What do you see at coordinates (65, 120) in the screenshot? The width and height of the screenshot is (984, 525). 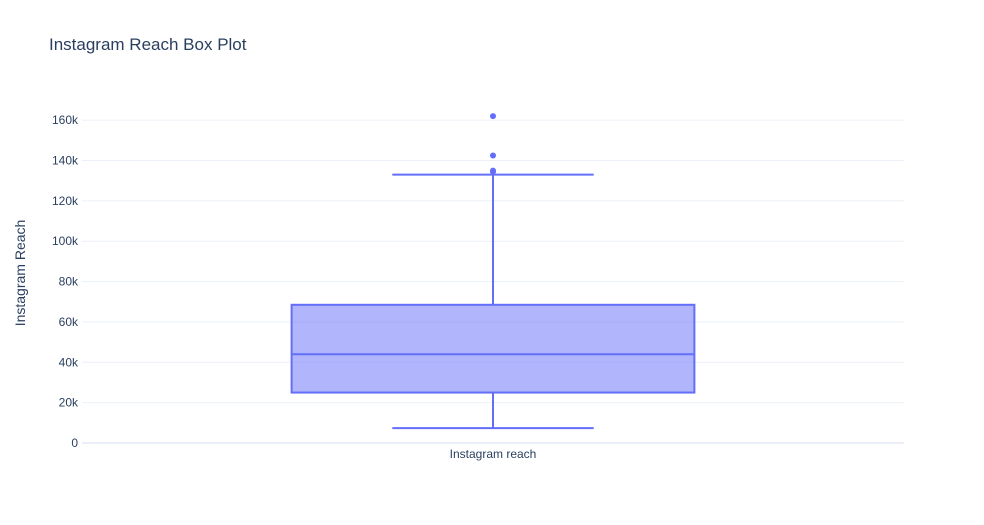 I see `y-tick-label: 160k` at bounding box center [65, 120].